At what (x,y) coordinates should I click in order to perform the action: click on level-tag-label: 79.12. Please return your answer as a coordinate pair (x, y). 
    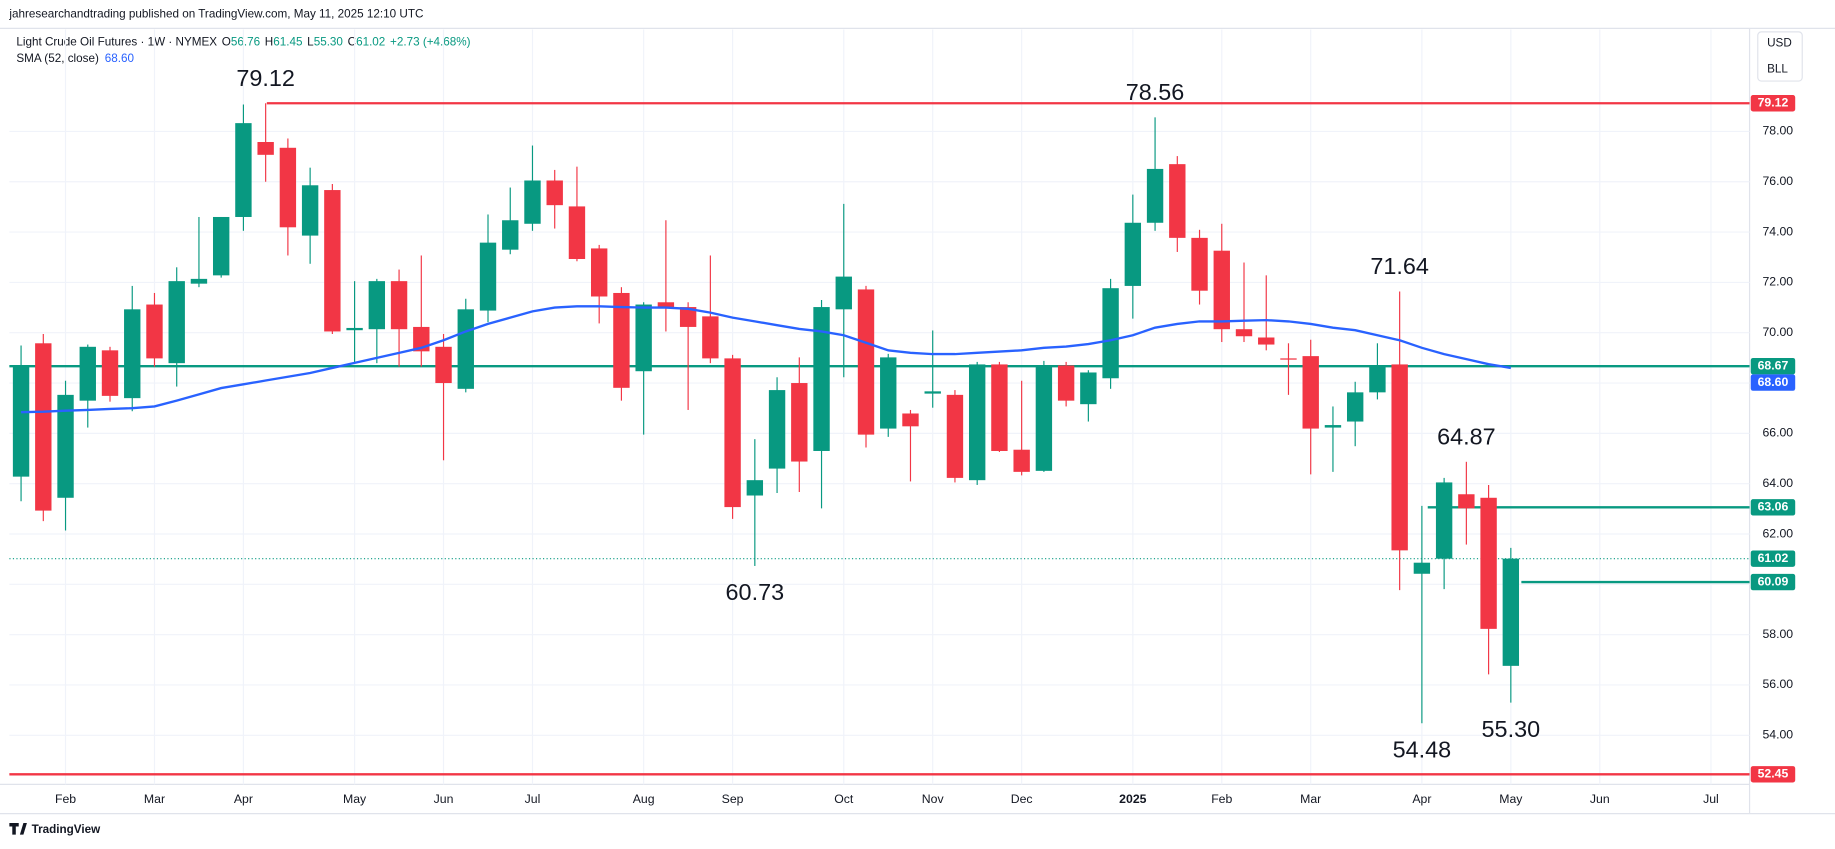
    Looking at the image, I should click on (1773, 103).